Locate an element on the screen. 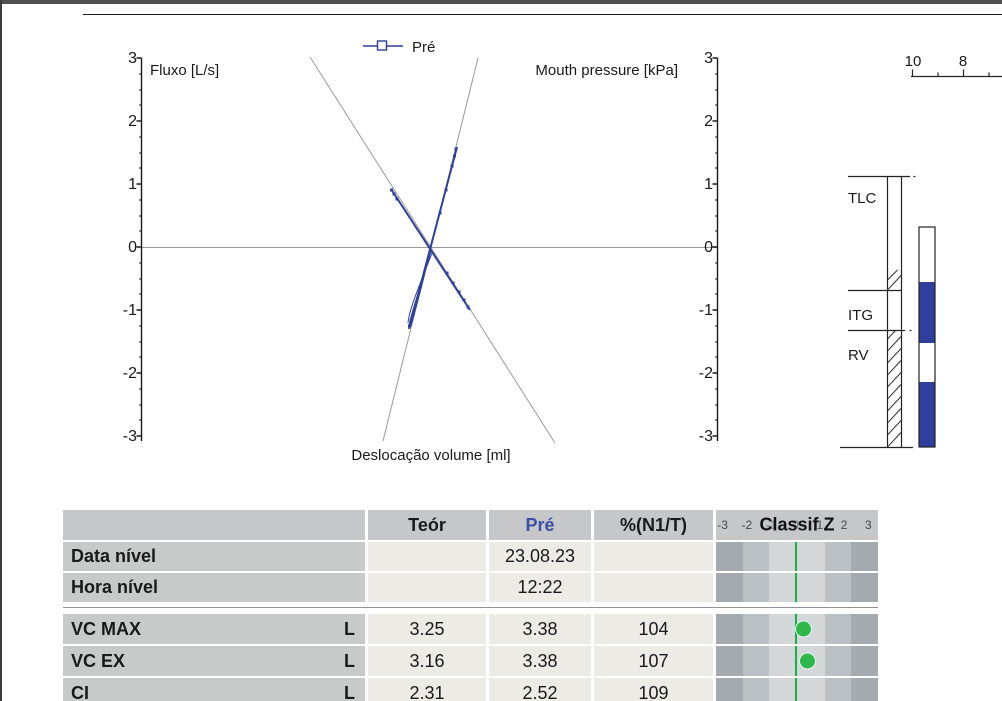  table-section-separator is located at coordinates (470, 608).